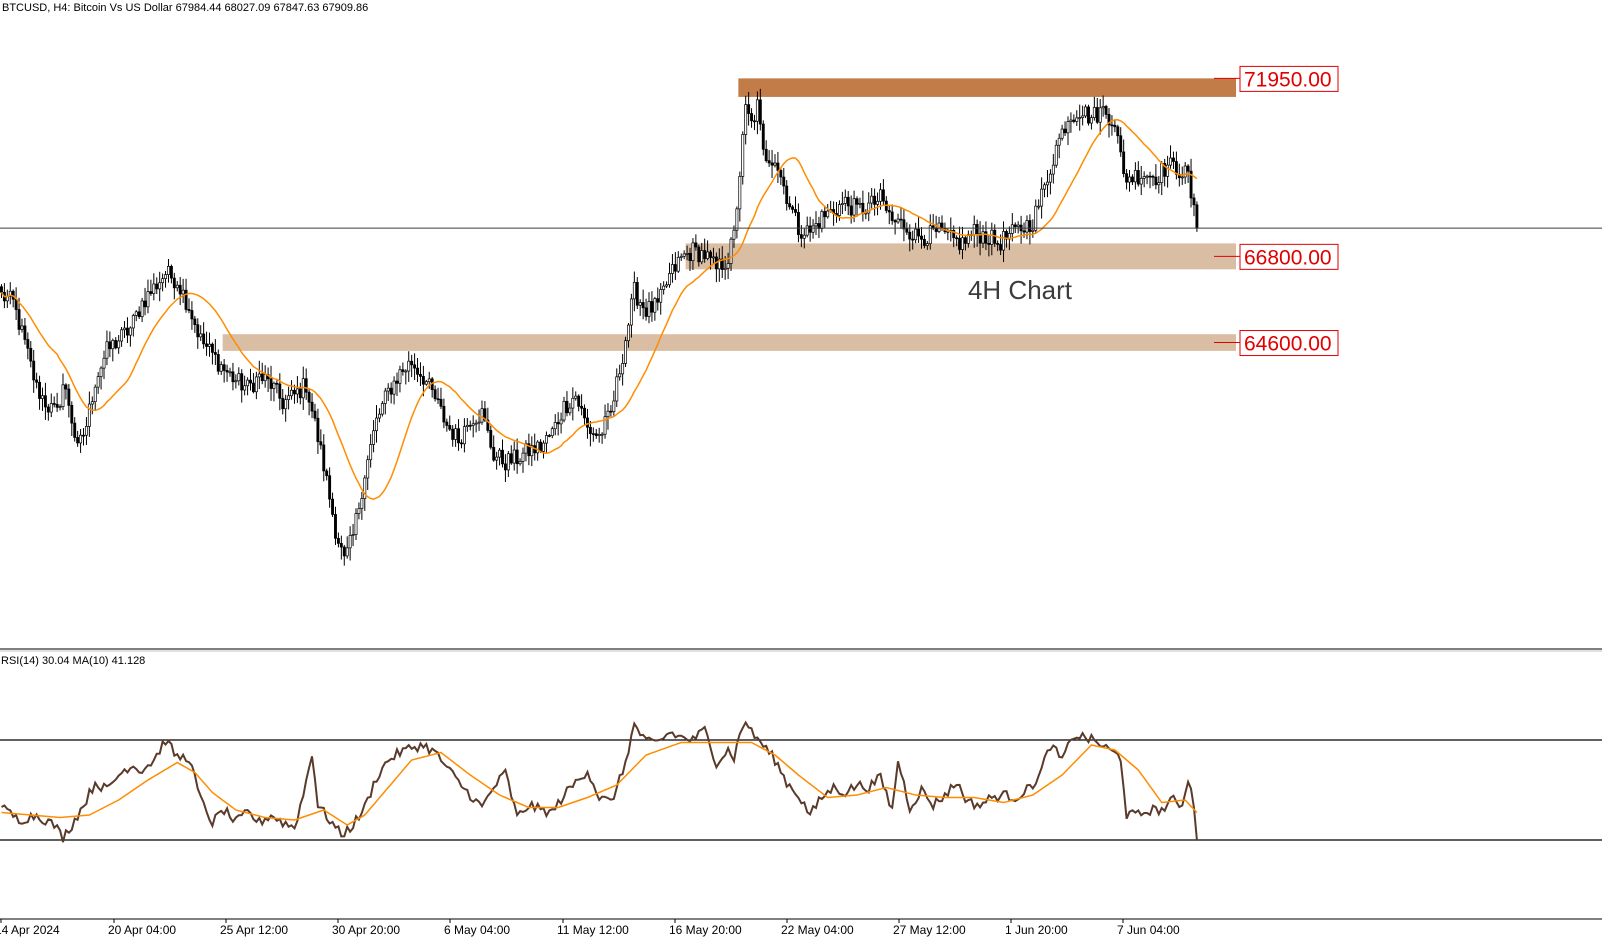  Describe the element at coordinates (705, 930) in the screenshot. I see `time-tick-label: 16 May 20:00` at that location.